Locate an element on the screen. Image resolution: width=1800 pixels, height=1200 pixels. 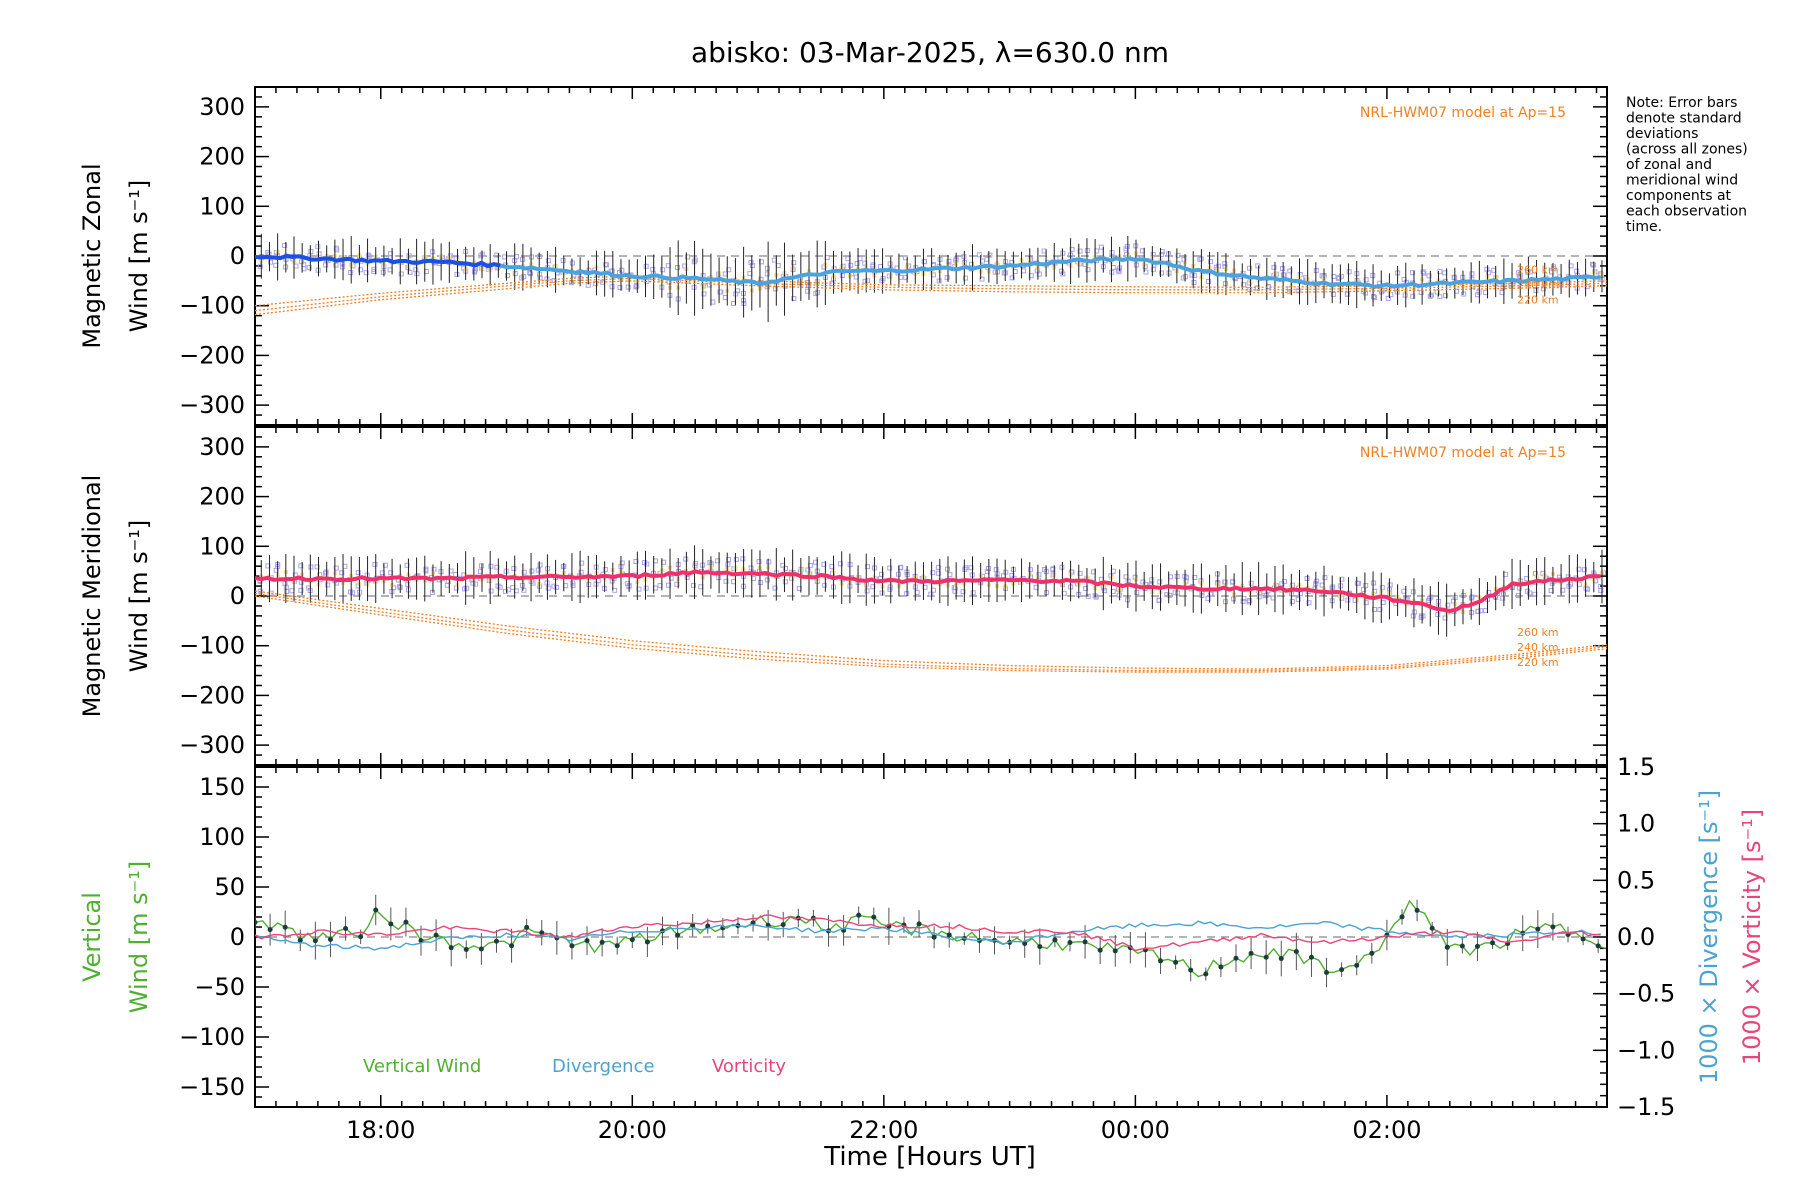
y-axis-title-line2: Wind [m s⁻¹] is located at coordinates (139, 596).